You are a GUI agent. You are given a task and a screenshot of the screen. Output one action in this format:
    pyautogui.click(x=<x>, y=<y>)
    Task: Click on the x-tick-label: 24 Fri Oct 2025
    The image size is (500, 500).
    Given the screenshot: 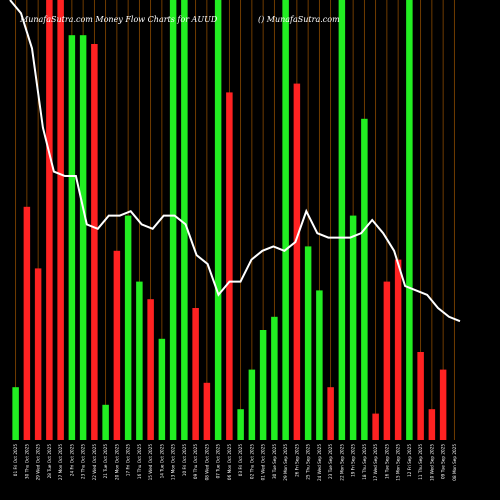 What is the action you would take?
    pyautogui.click(x=71, y=460)
    